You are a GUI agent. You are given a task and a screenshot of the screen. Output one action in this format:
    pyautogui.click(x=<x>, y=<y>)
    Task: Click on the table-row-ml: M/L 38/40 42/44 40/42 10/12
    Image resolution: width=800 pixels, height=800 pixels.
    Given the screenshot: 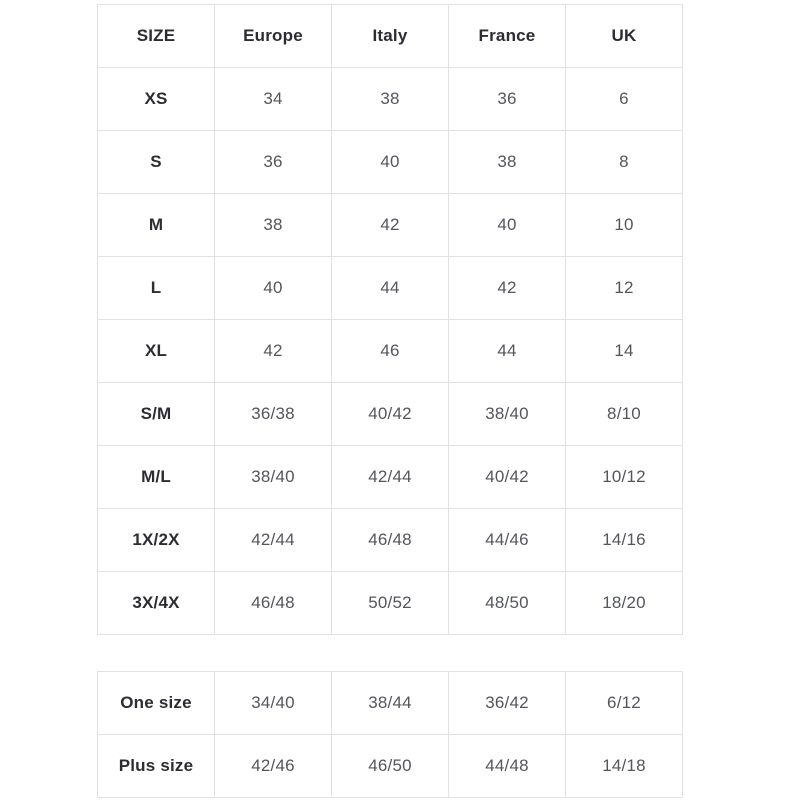 What is the action you would take?
    pyautogui.click(x=390, y=477)
    